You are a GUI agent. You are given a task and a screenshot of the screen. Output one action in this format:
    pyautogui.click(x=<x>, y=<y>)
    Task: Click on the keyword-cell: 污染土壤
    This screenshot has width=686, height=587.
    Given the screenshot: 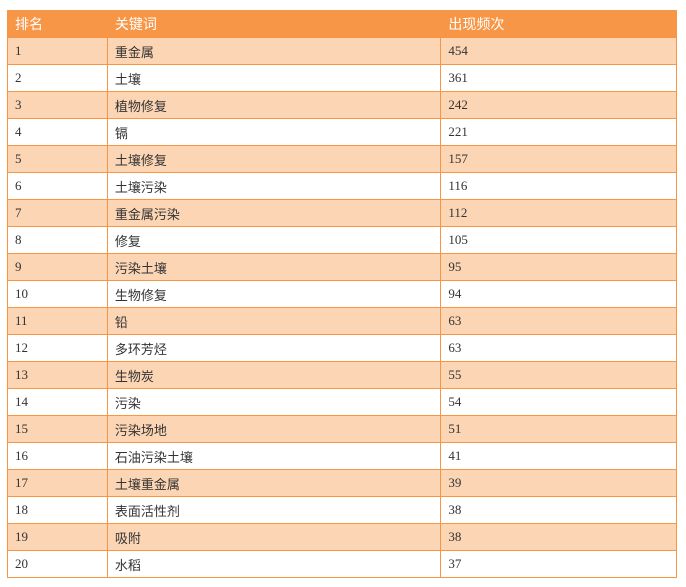 What is the action you would take?
    pyautogui.click(x=274, y=267)
    